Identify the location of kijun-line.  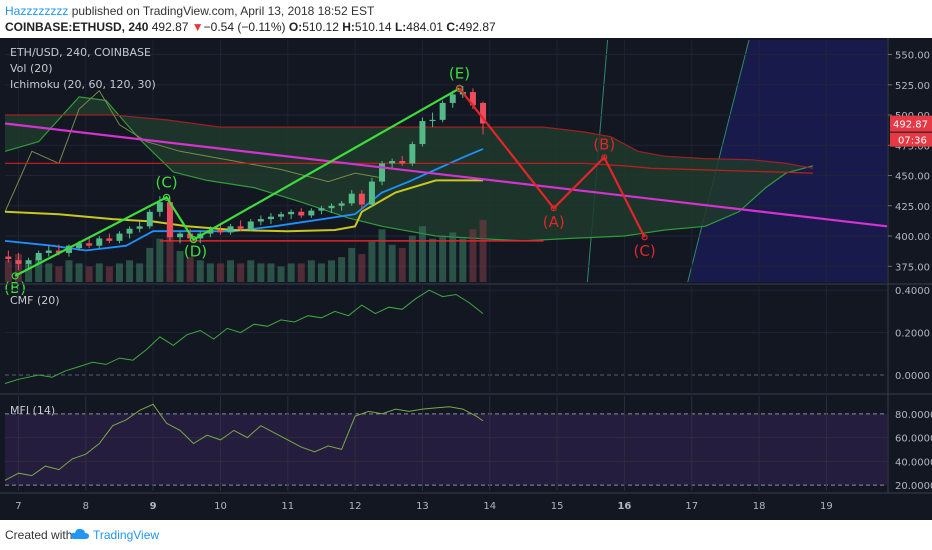
(243, 206).